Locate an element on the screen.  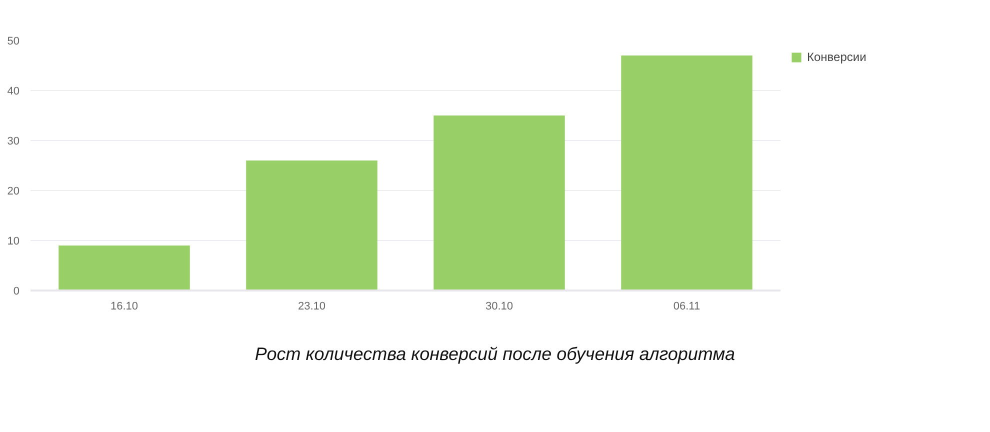
text: Рост количества конверсий после обучения алгоритма is located at coordinates (495, 354).